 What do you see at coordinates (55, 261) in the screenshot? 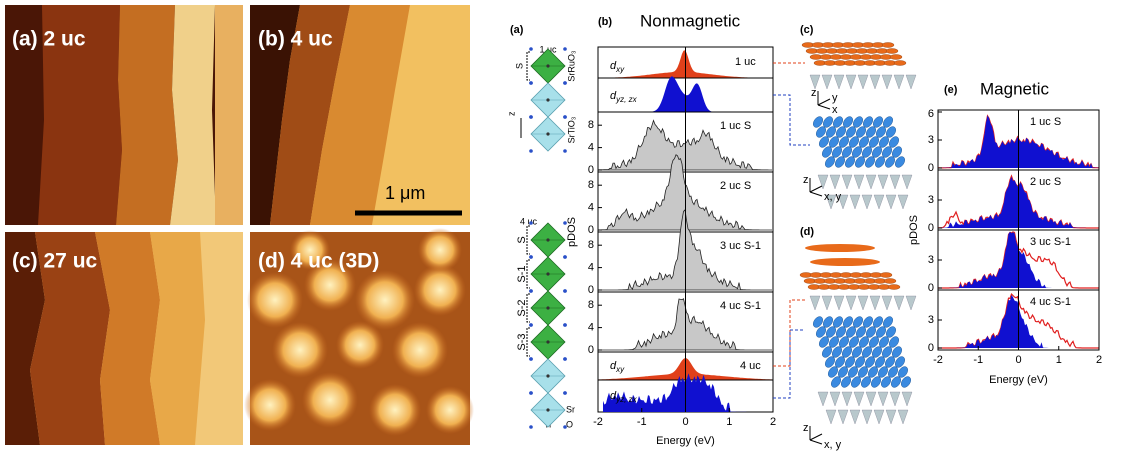
I see `afm-label: (c) 27 uc` at bounding box center [55, 261].